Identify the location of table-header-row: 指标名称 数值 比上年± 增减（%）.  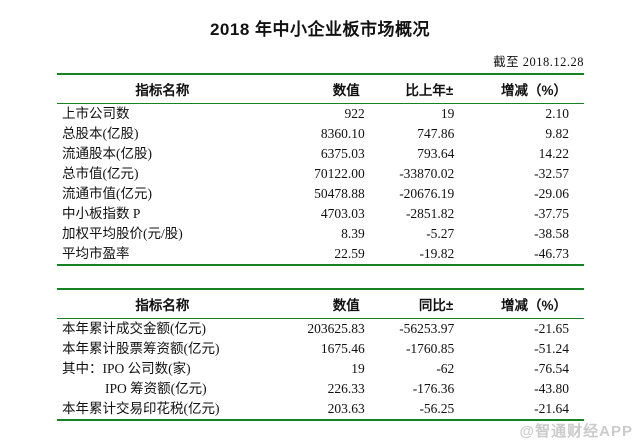
(320, 89).